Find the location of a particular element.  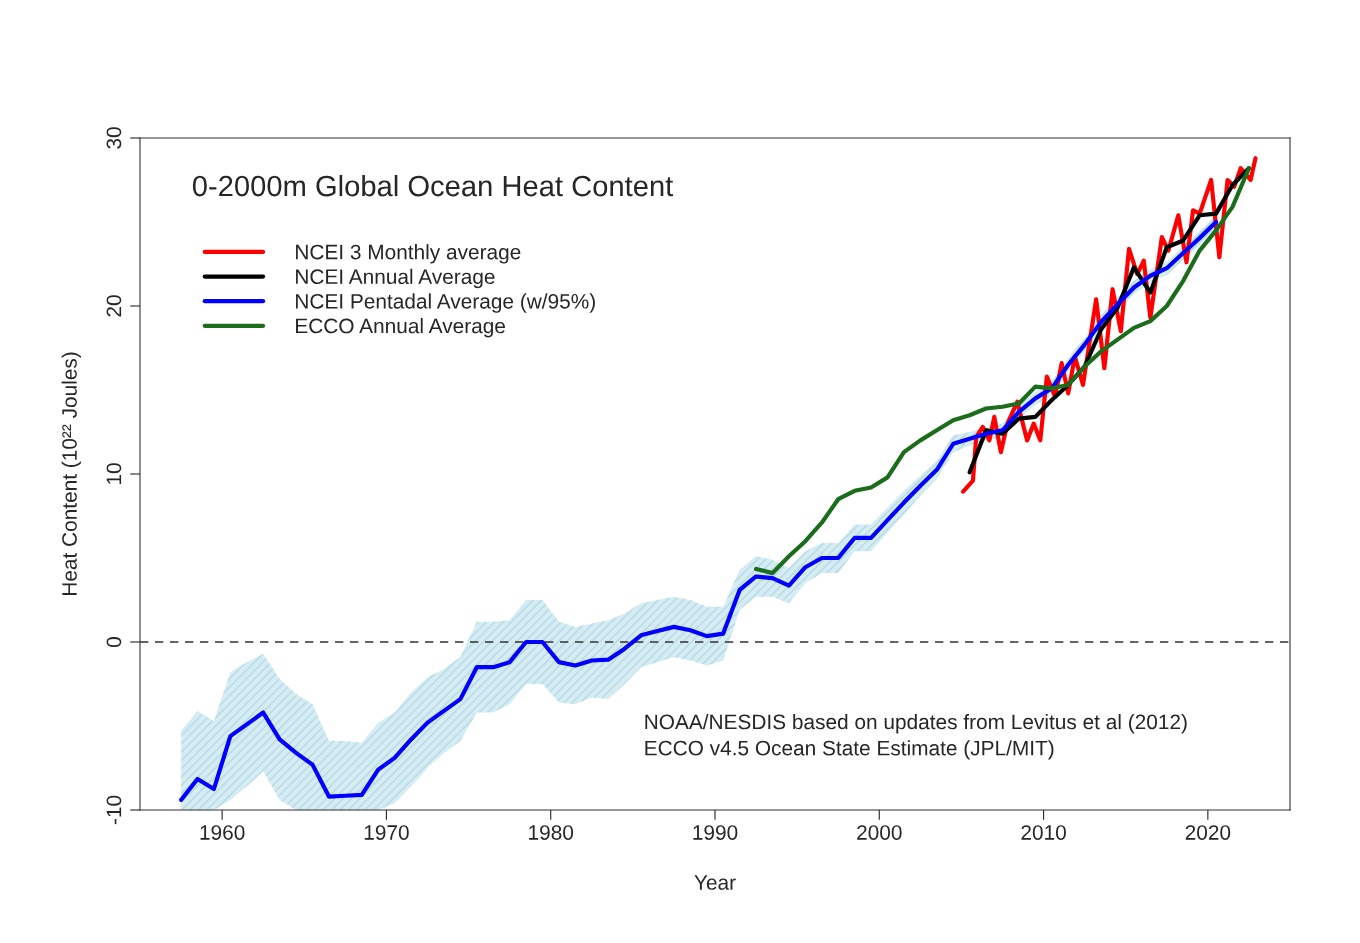

y-tick-label: -10 is located at coordinates (114, 810).